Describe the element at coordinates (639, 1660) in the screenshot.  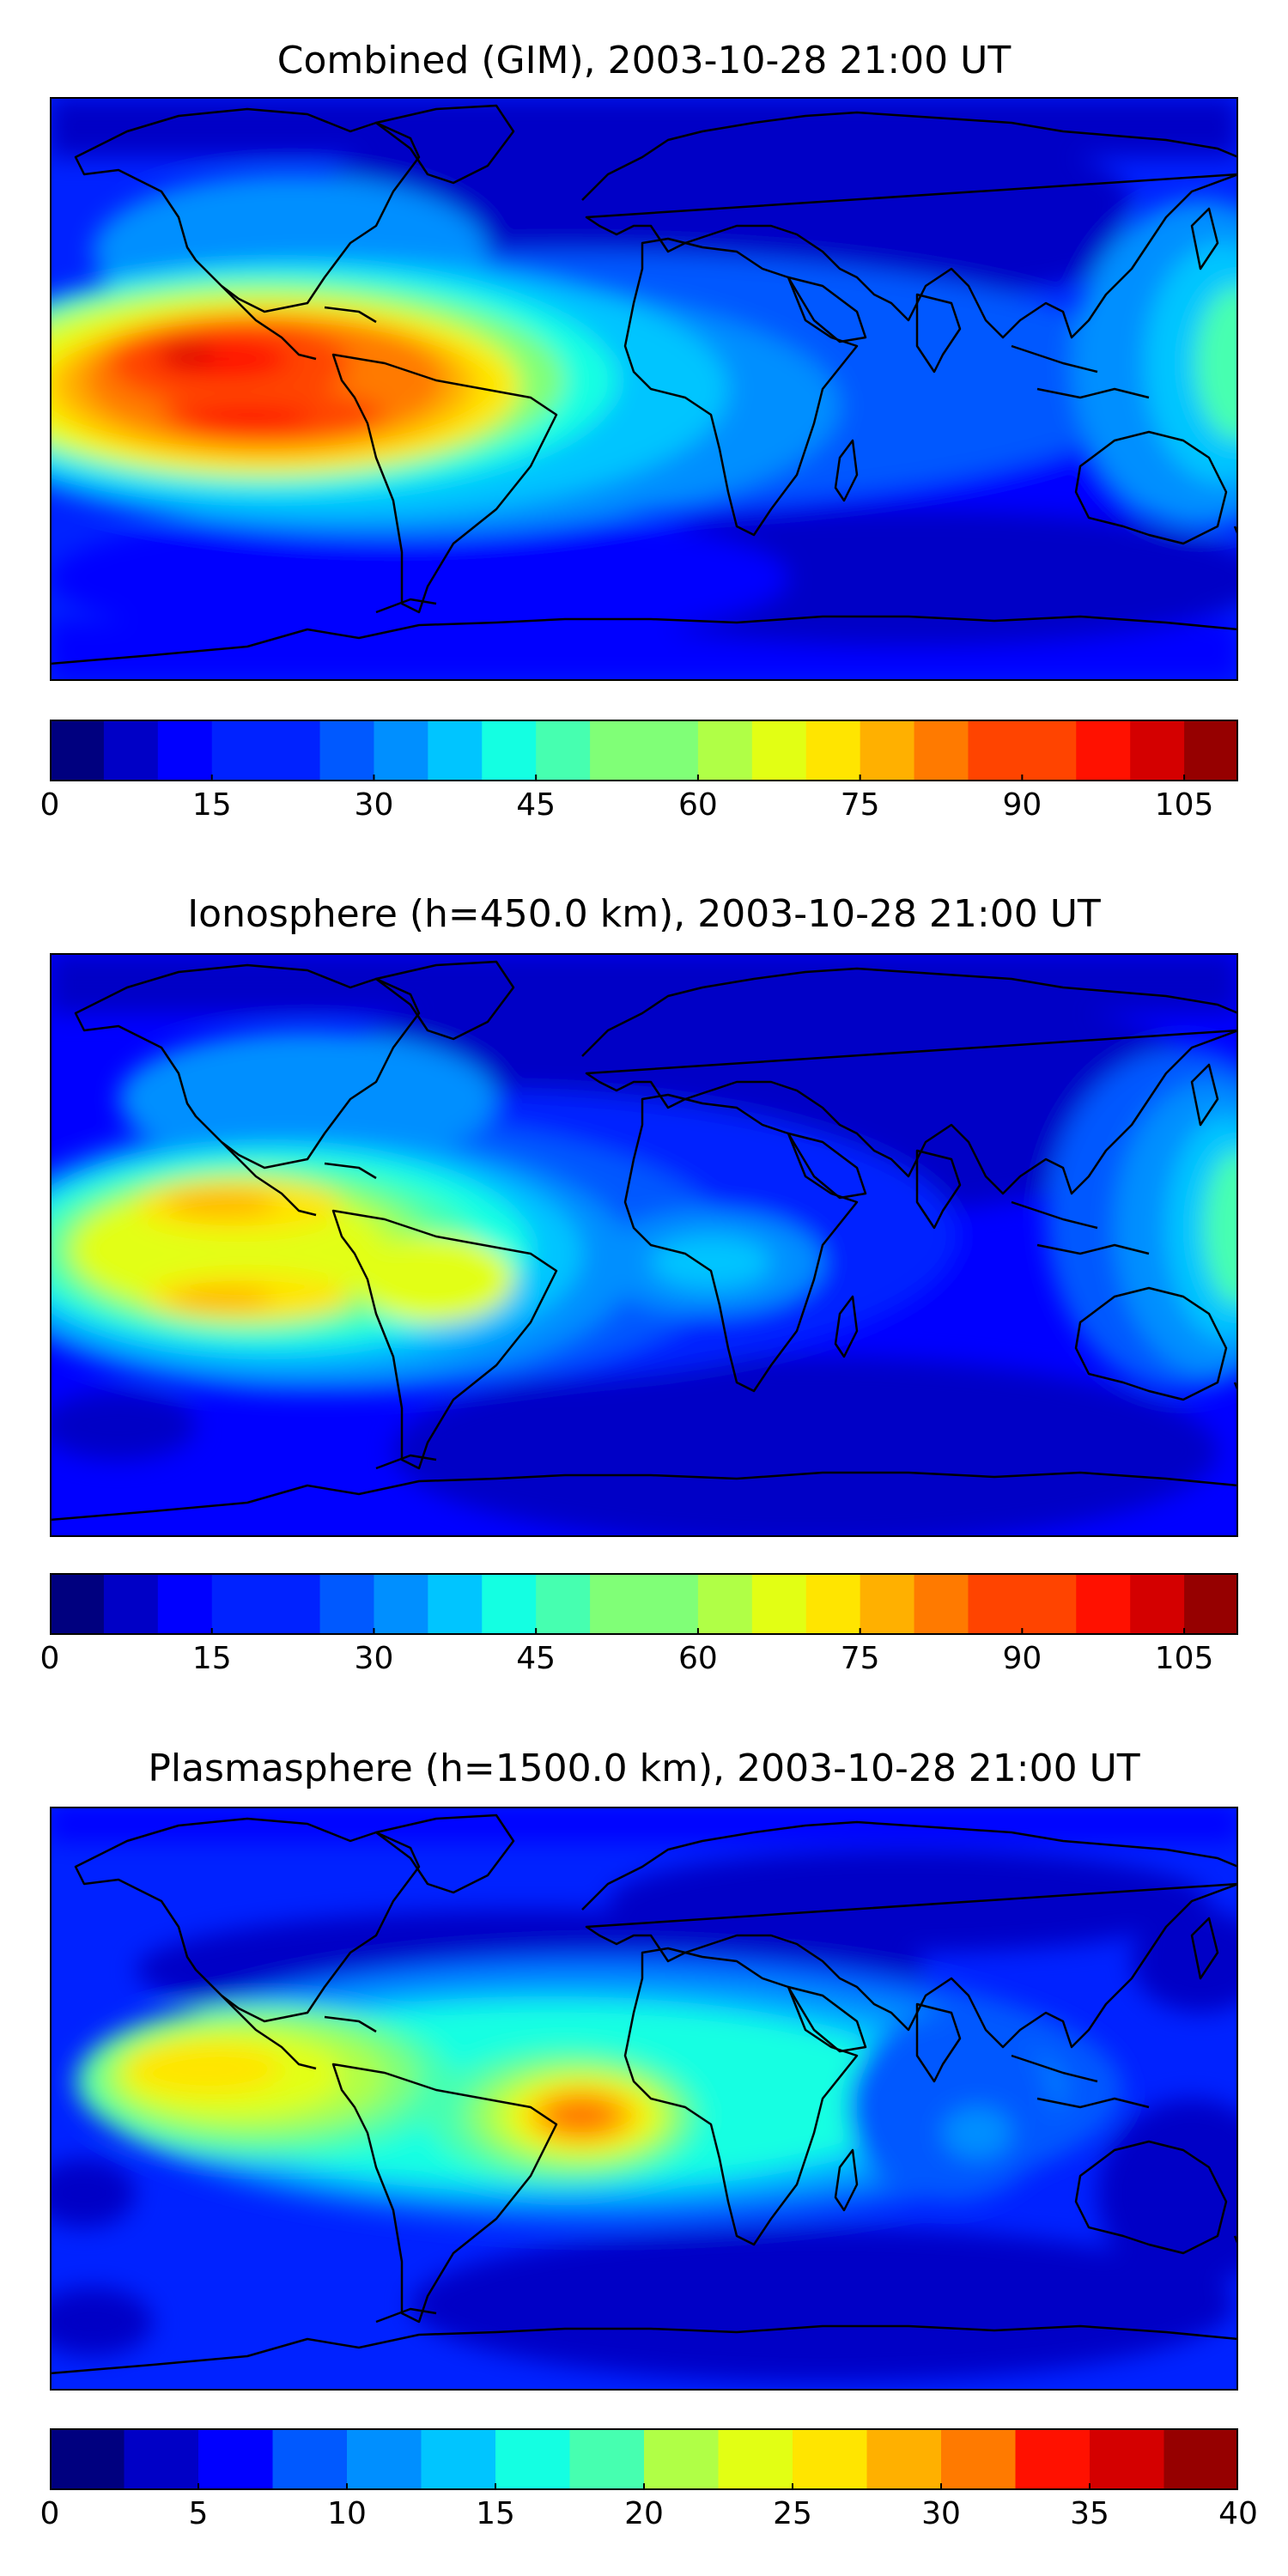
I see `colorbar-ticks-ionosphere: 0 15 30 45 60 75 90 105` at that location.